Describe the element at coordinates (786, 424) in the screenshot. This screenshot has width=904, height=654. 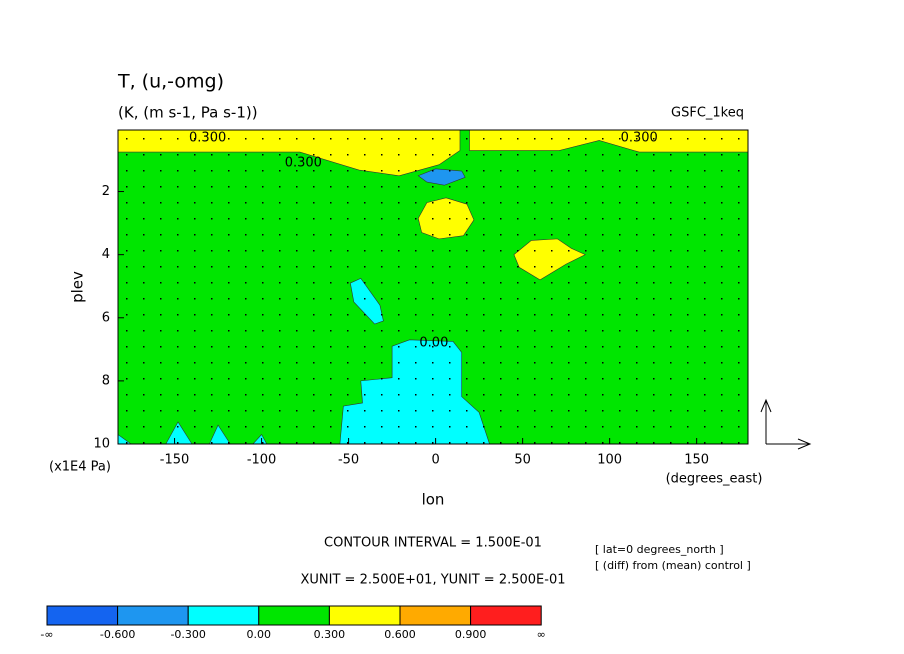
I see `reference-arrows` at that location.